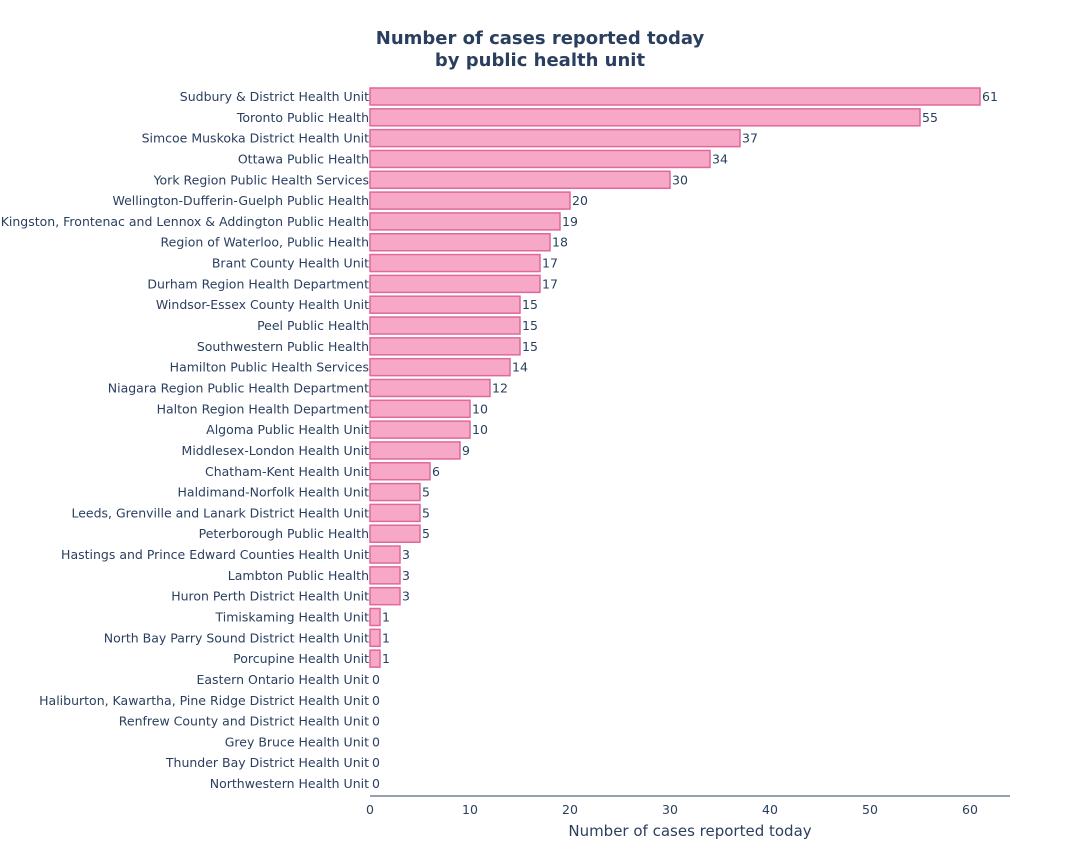 The image size is (1080, 864). Describe the element at coordinates (680, 179) in the screenshot. I see `value-label: 30` at that location.